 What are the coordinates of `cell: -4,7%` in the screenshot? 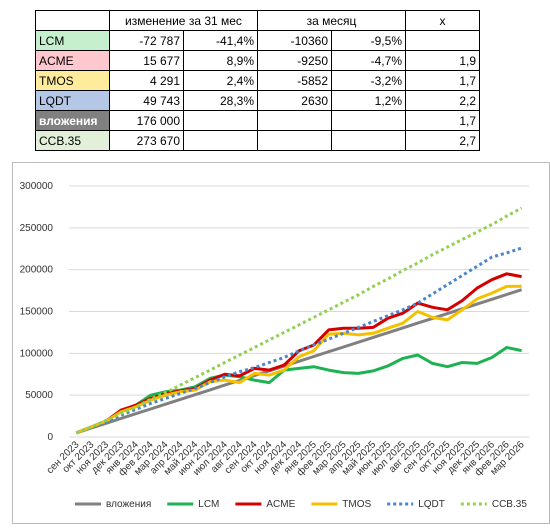 It's located at (368, 60).